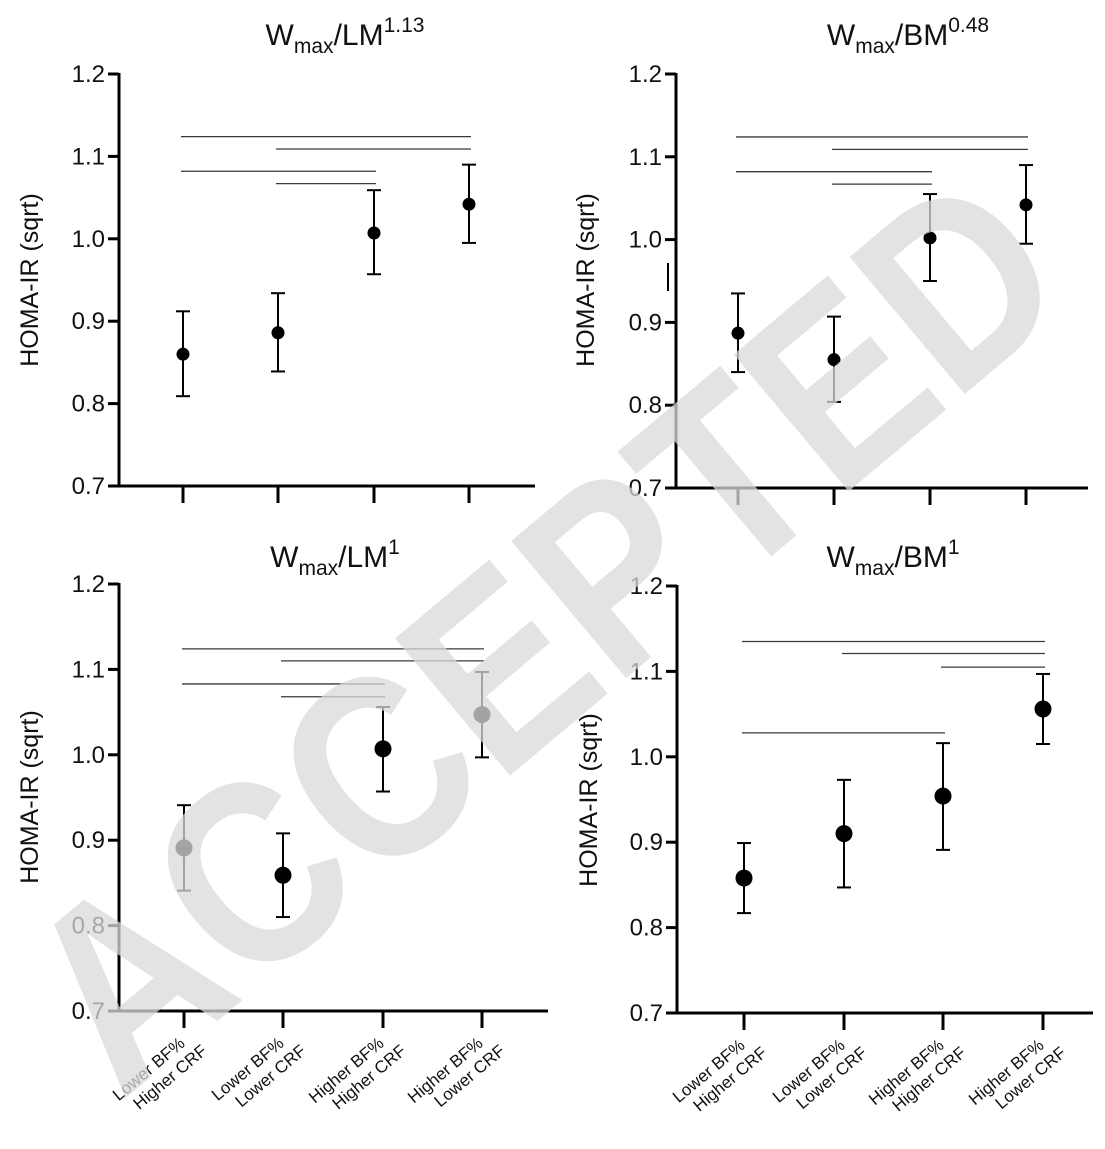  I want to click on x-tick-label: Lower BF%Higher CRF, so click(720, 1075).